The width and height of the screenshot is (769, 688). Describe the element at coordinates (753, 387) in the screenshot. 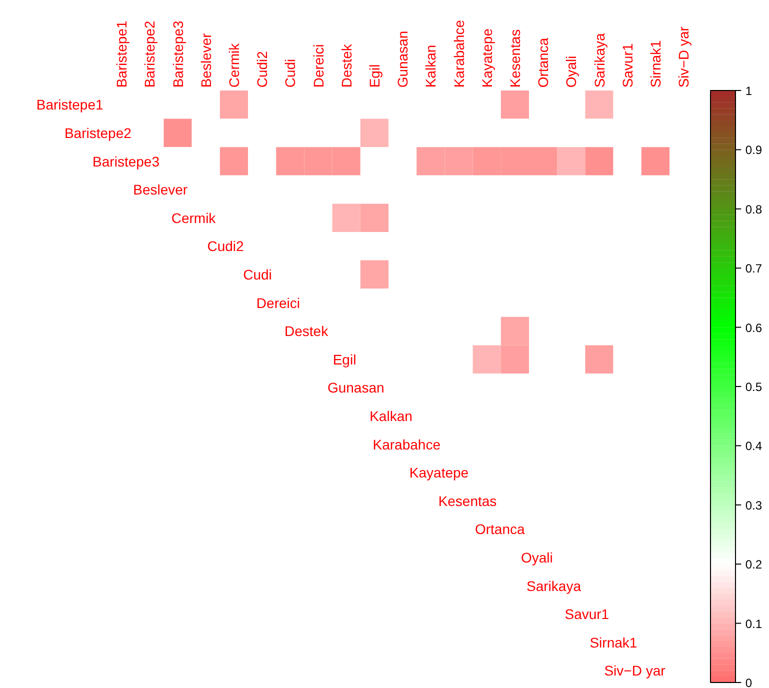

I see `color-bar-label: 0.5` at that location.